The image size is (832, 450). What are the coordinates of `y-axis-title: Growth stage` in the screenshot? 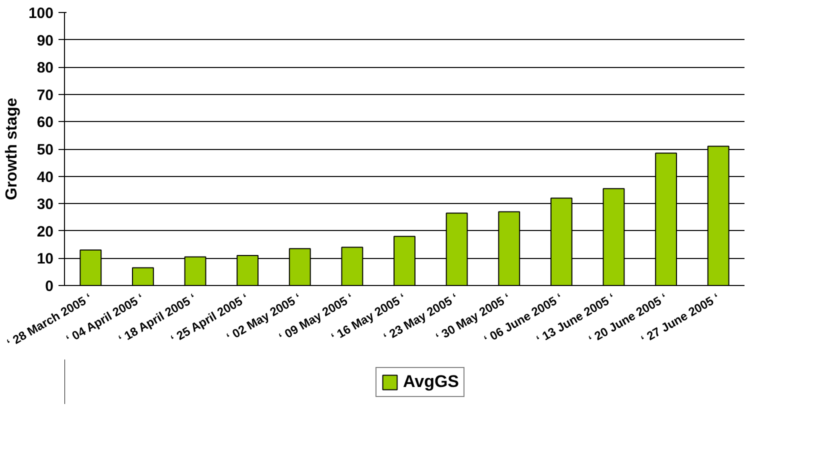 It's located at (11, 149).